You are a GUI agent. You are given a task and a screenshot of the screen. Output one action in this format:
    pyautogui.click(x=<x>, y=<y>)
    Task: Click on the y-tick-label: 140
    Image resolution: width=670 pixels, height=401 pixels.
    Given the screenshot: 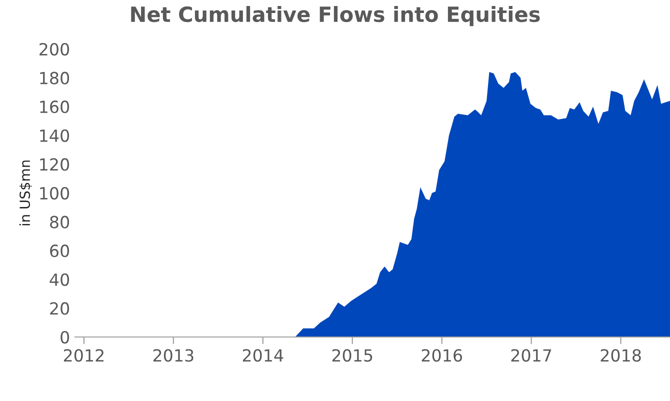 What is the action you would take?
    pyautogui.click(x=55, y=135)
    